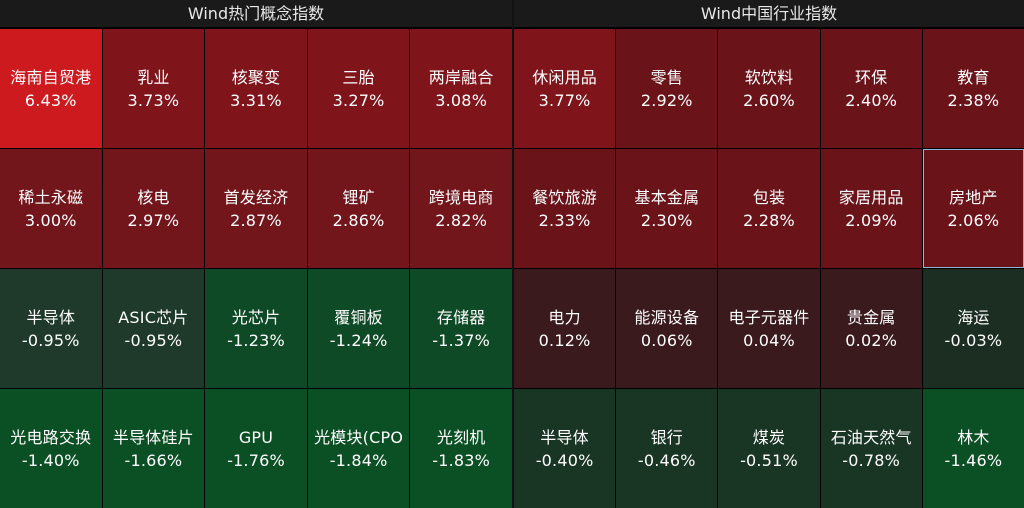 The height and width of the screenshot is (508, 1024). What do you see at coordinates (358, 88) in the screenshot?
I see `heatmap-tile: 三胎 3.27%` at bounding box center [358, 88].